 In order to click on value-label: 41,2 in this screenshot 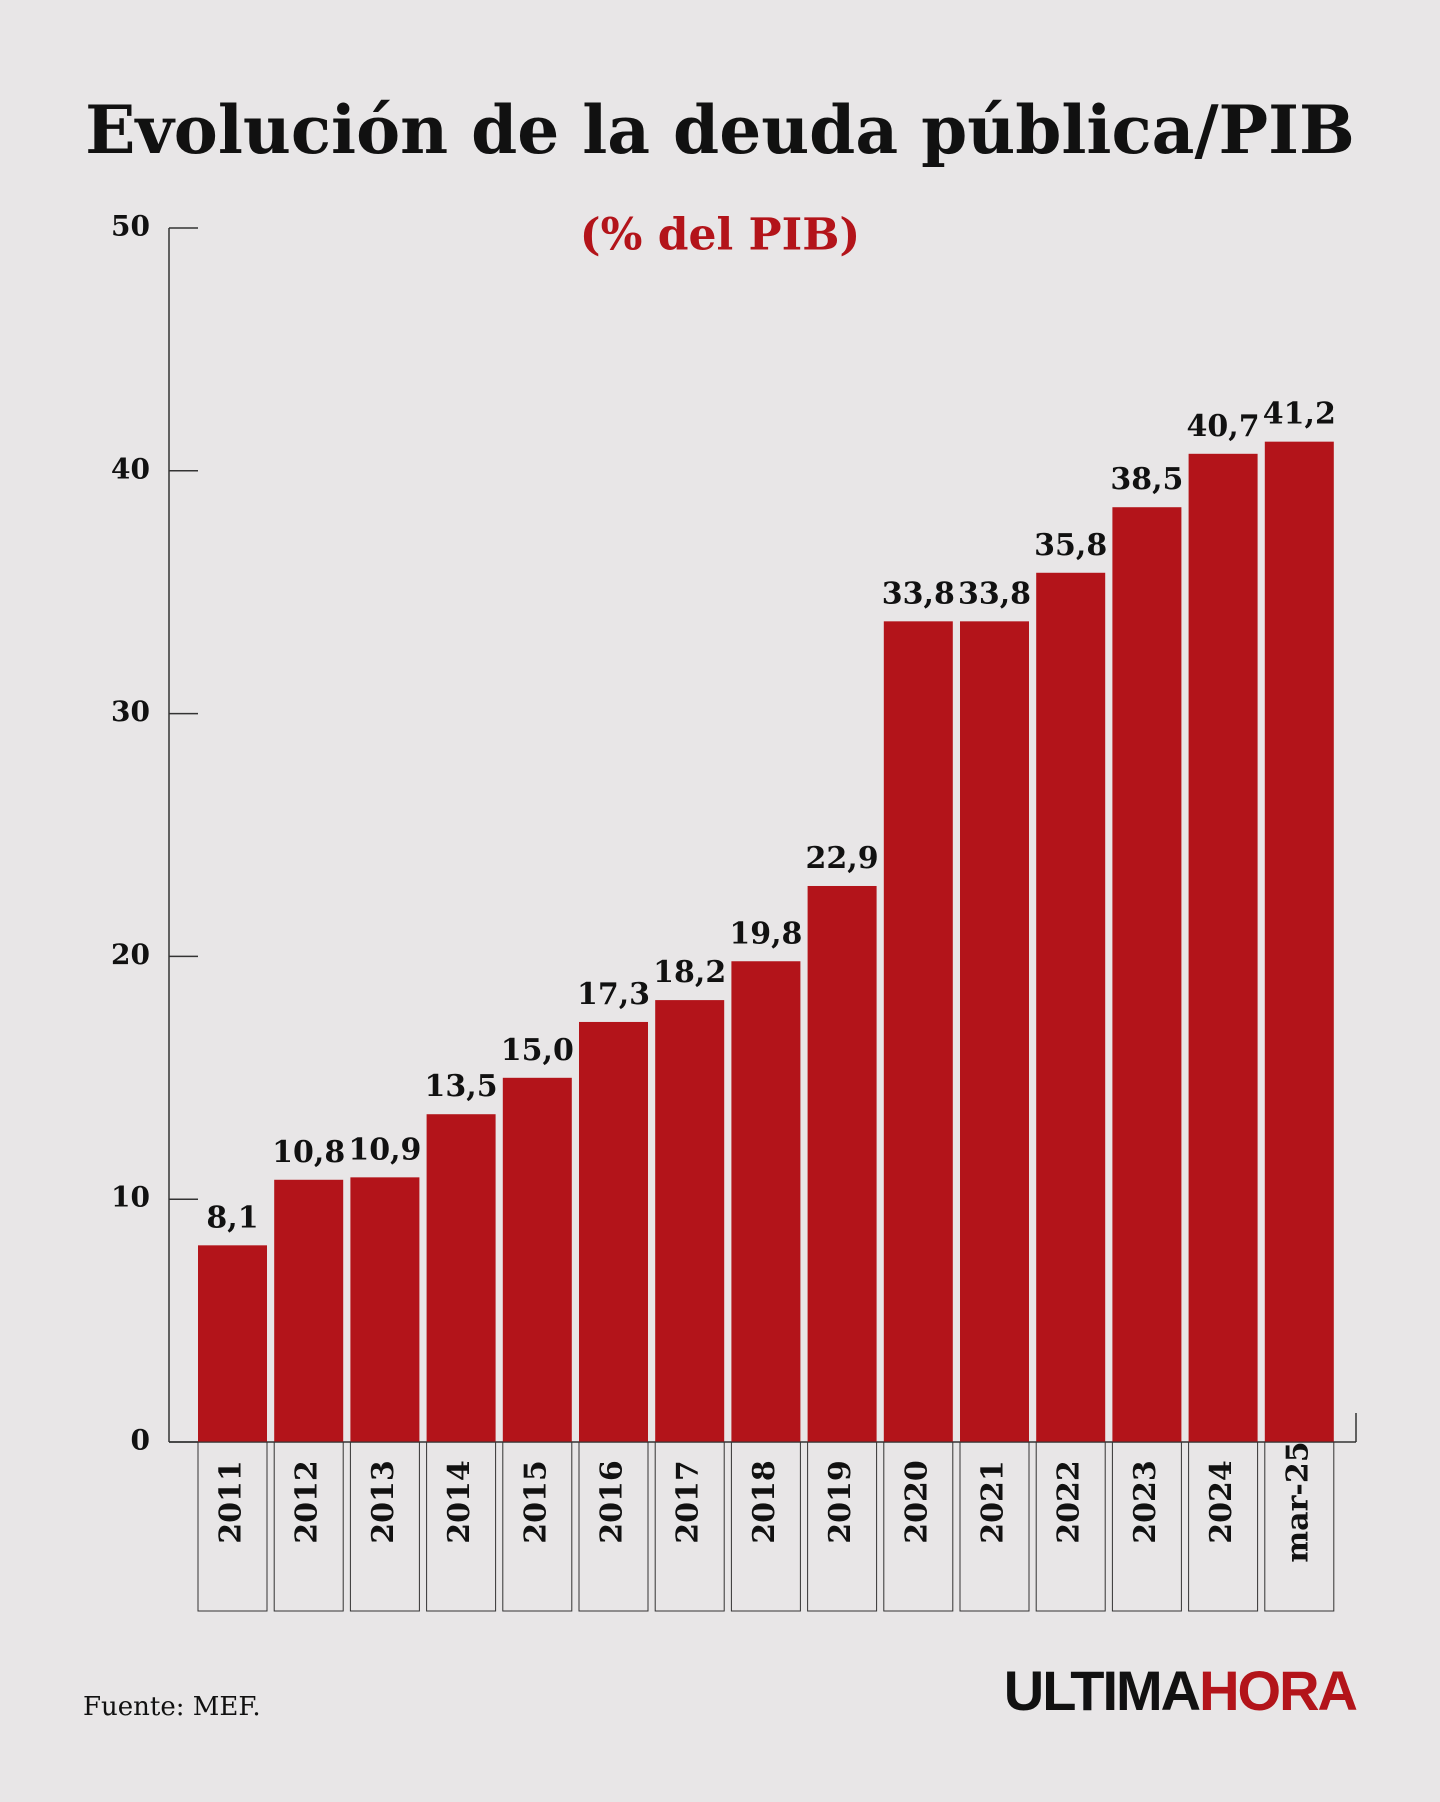, I will do `click(1299, 414)`.